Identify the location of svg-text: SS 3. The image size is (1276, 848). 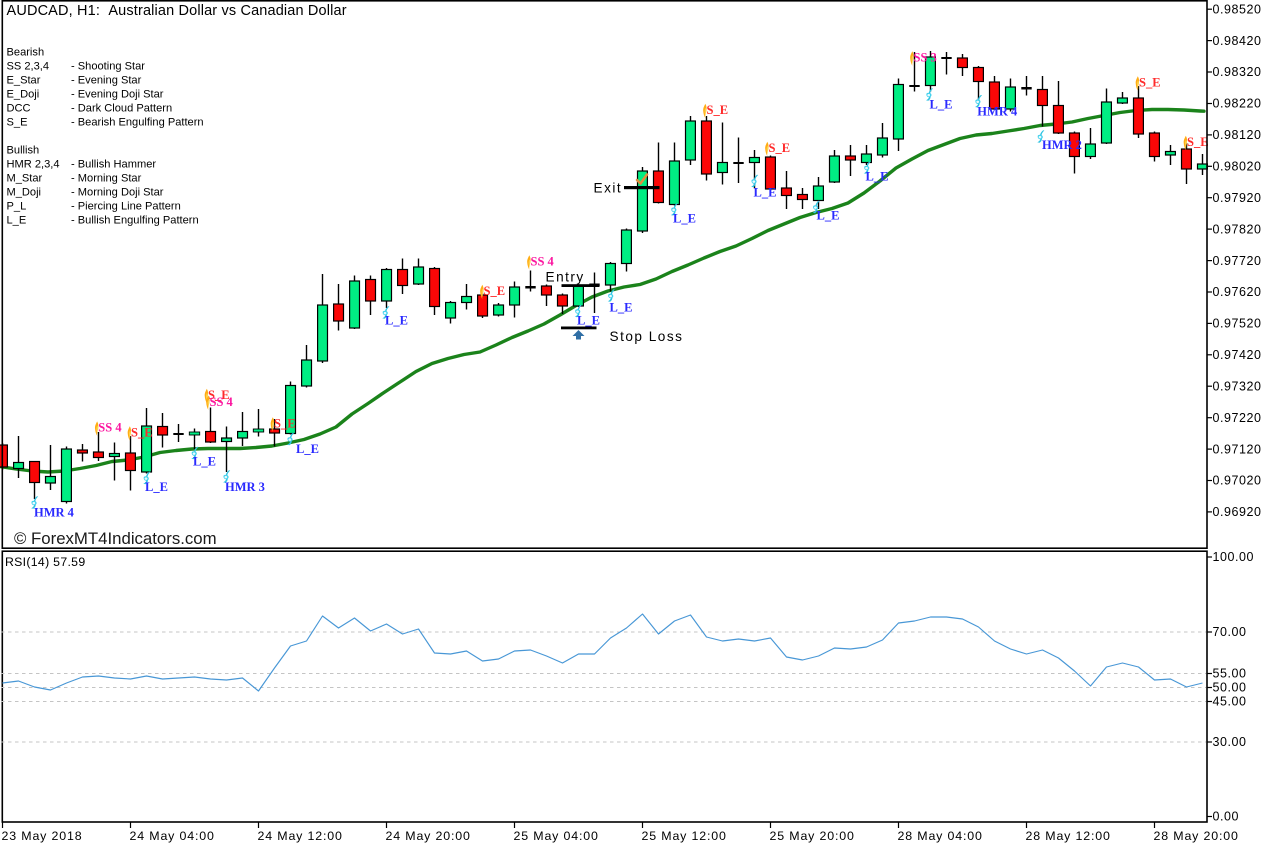
(925, 58).